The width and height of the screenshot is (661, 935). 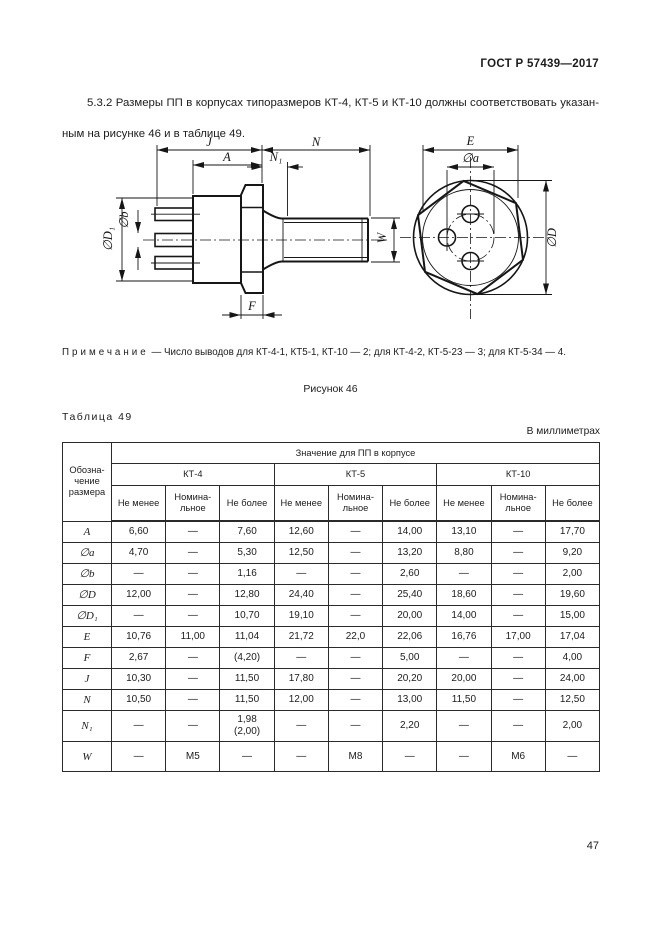 What do you see at coordinates (464, 637) in the screenshot?
I see `table-cell: 16,76` at bounding box center [464, 637].